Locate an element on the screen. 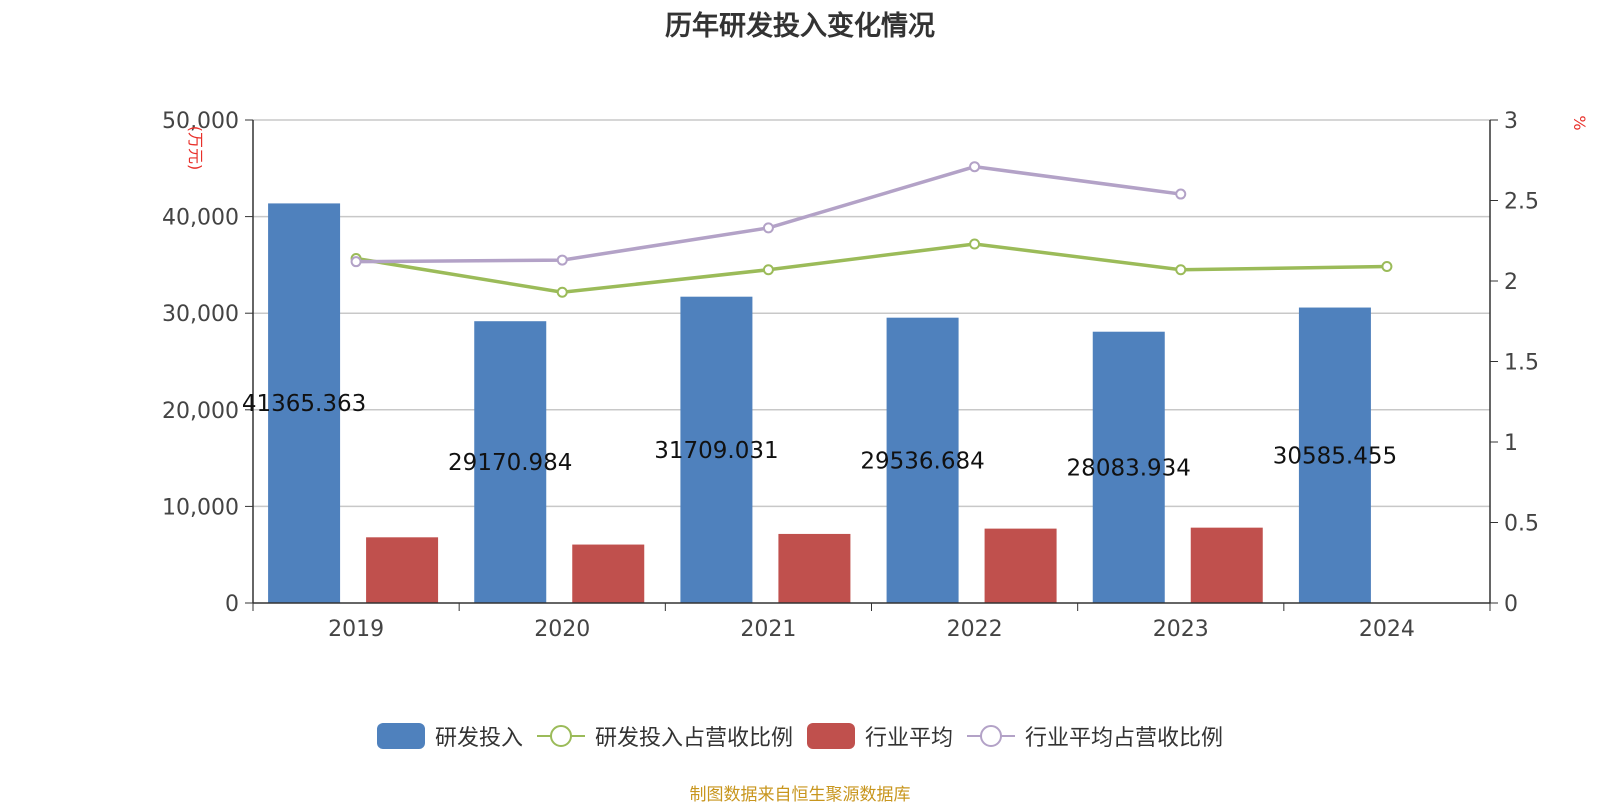 The width and height of the screenshot is (1600, 805). left-axis-tick-label: 20,000 is located at coordinates (200, 411).